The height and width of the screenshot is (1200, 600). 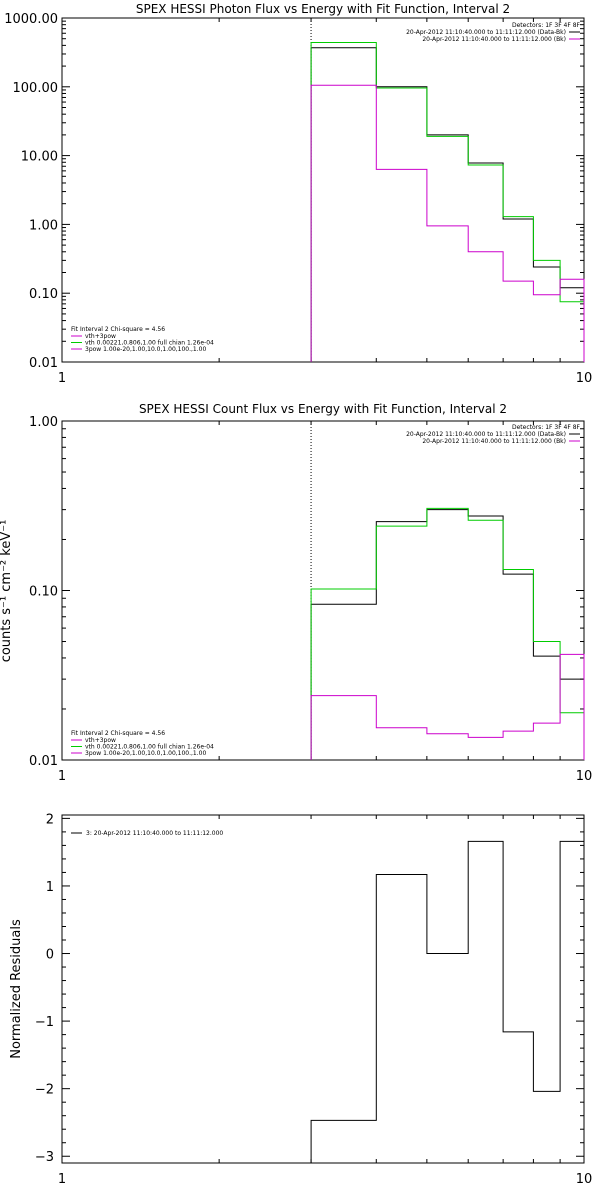 I want to click on count-flux-fit-info: Fit Interval 2 Chi-square = 4.56, so click(x=118, y=733).